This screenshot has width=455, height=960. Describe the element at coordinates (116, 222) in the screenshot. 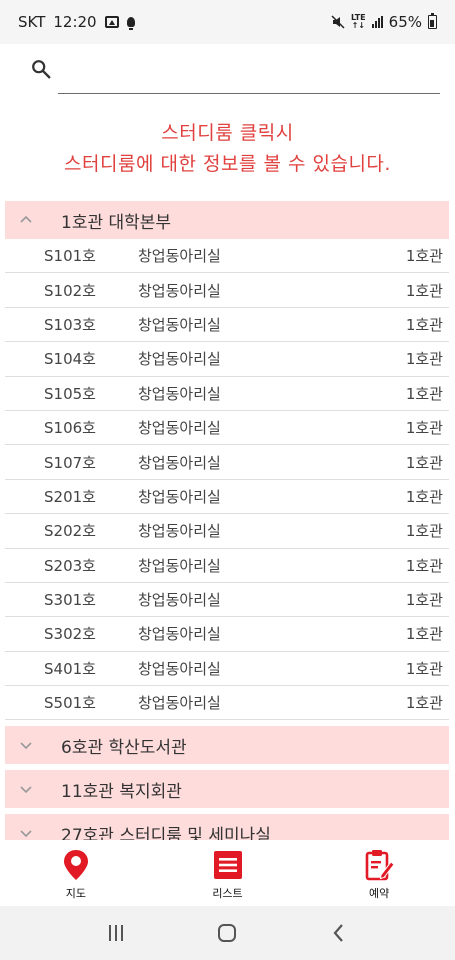

I see `group-label: 1호관 대학본부` at that location.